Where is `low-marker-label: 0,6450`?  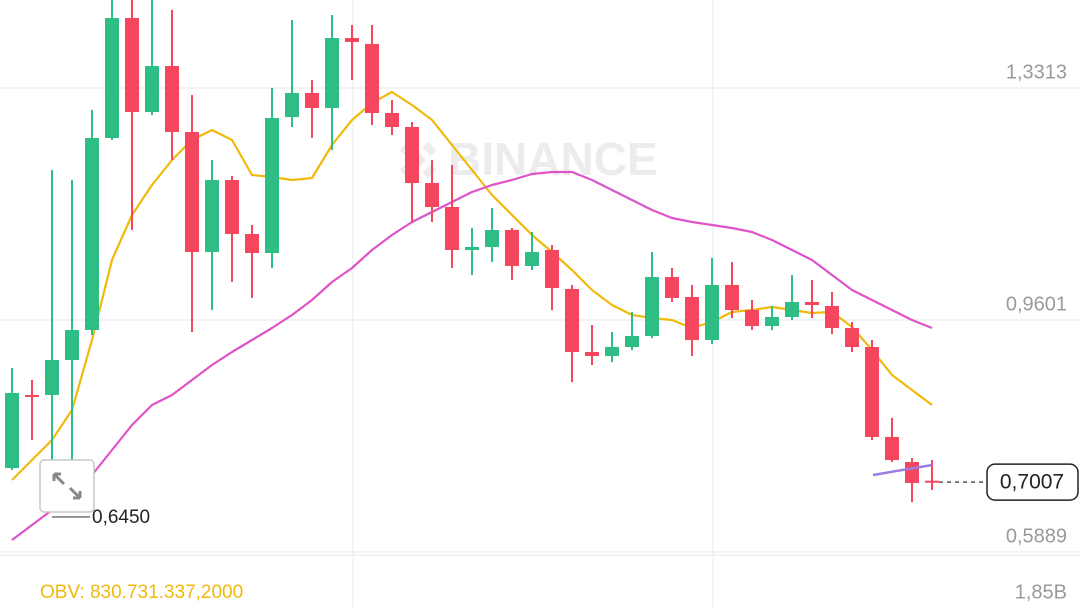
low-marker-label: 0,6450 is located at coordinates (121, 517).